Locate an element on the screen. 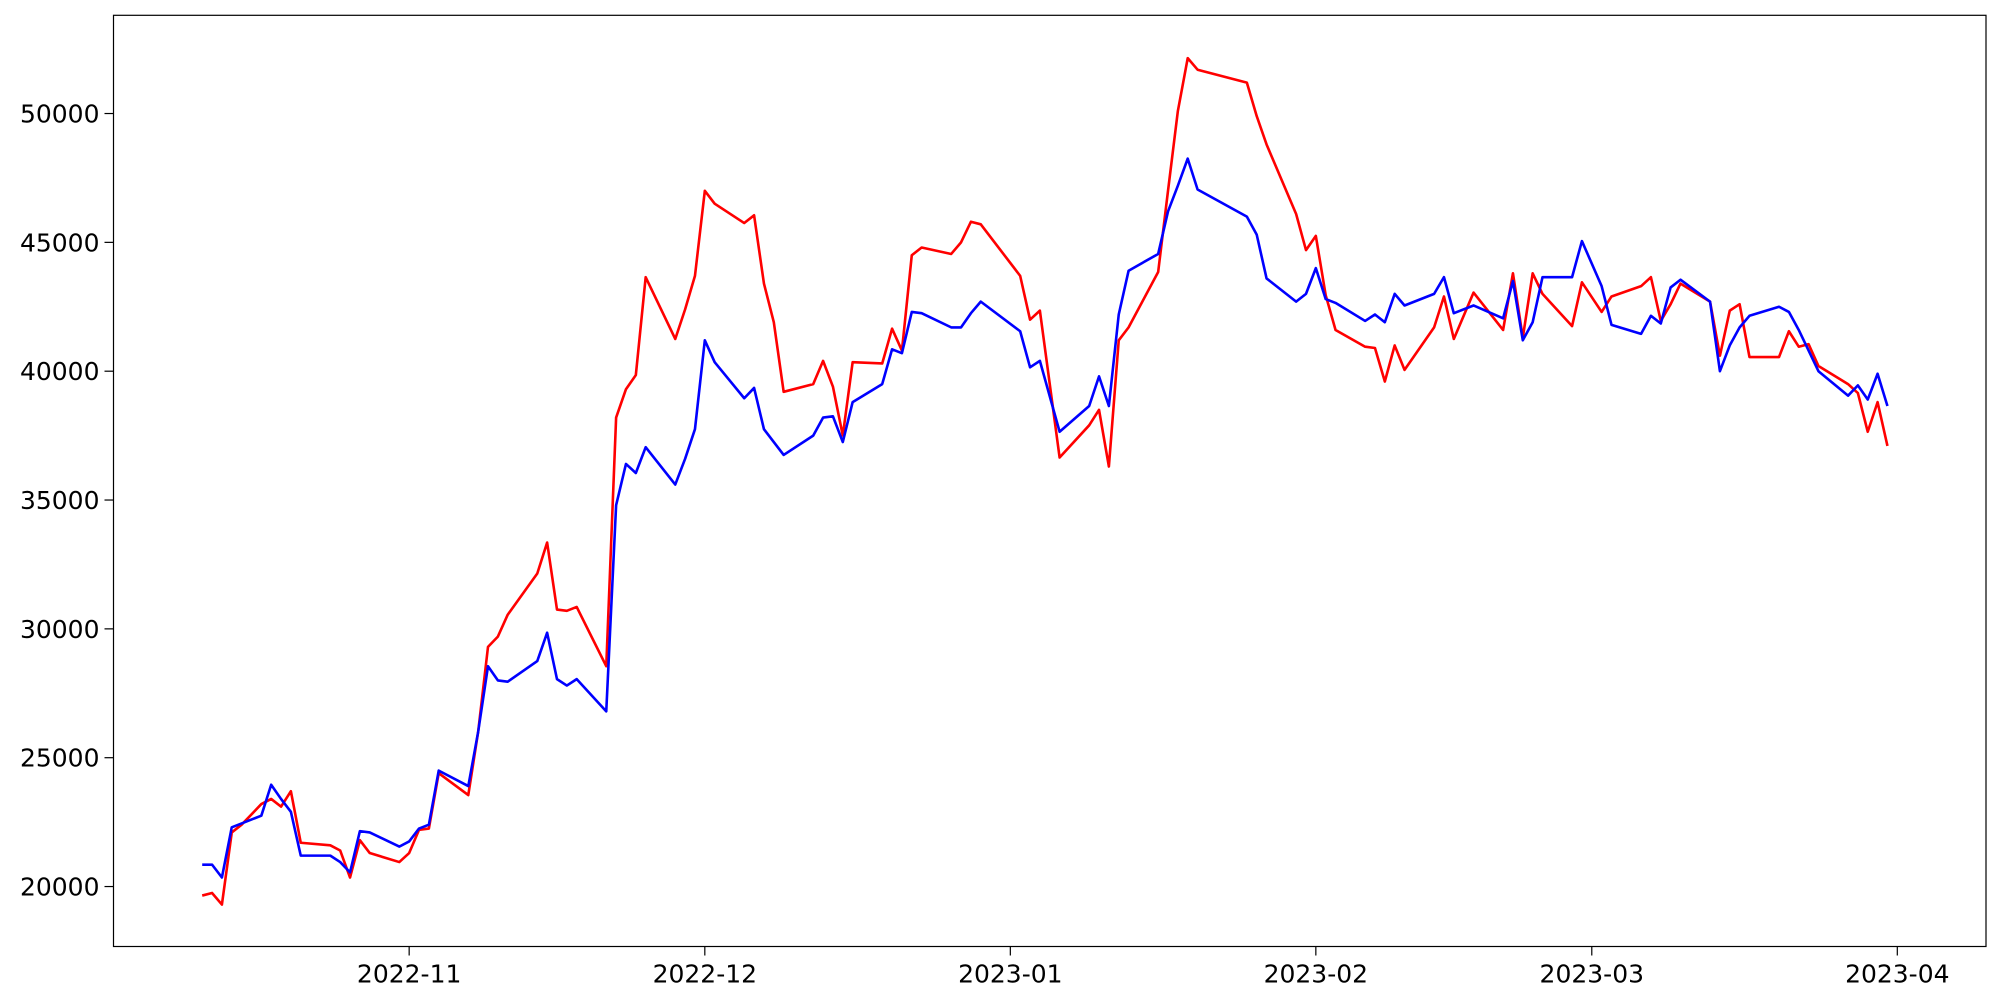  x-tick-label: 2023-01 is located at coordinates (1010, 974).